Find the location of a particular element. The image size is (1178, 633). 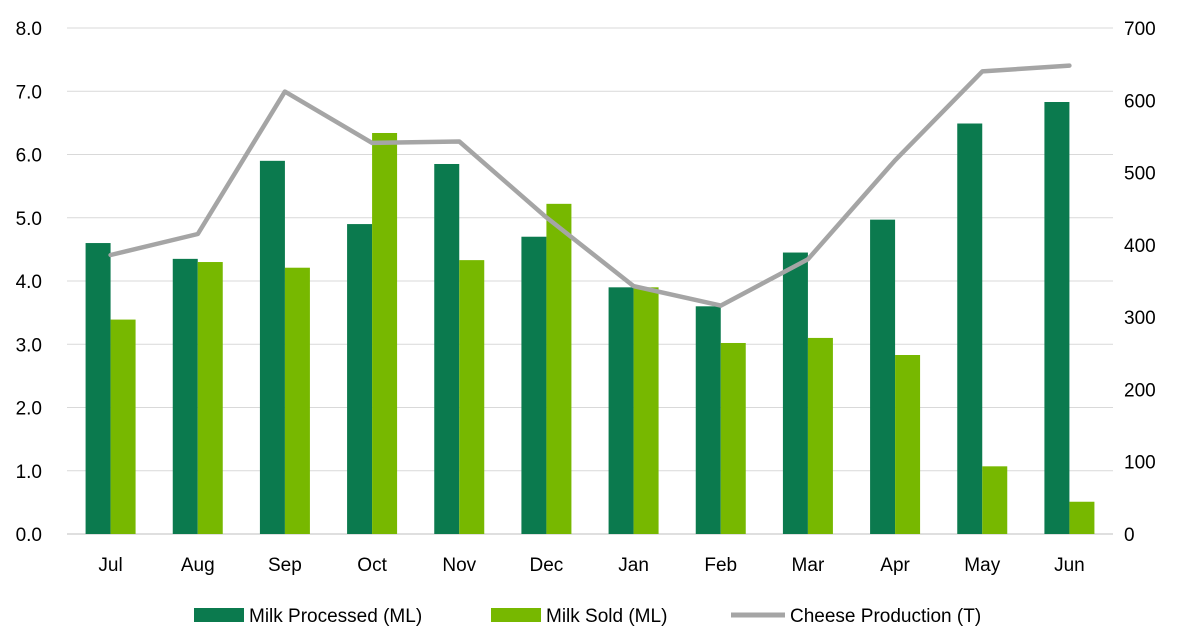

x-tick-label: Sep is located at coordinates (285, 565).